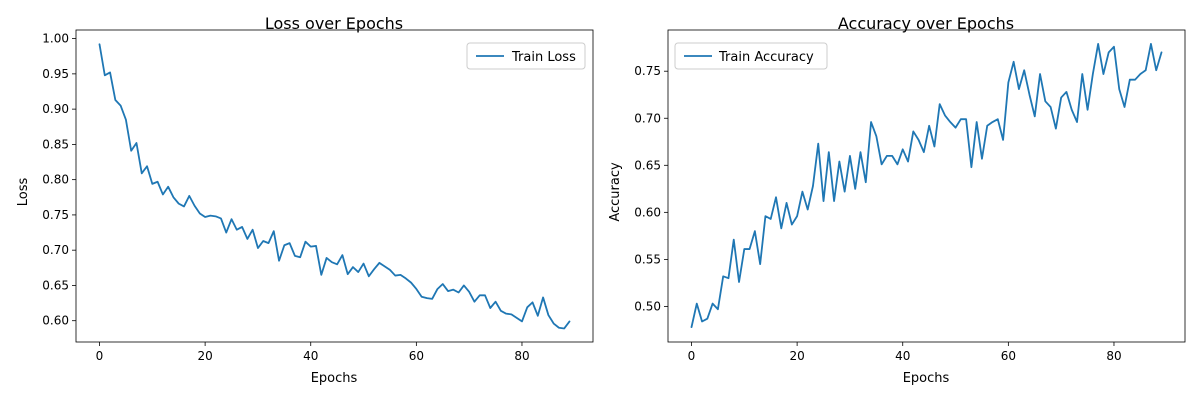 The width and height of the screenshot is (1200, 400). I want to click on loss-y-tick: 0.70, so click(59, 250).